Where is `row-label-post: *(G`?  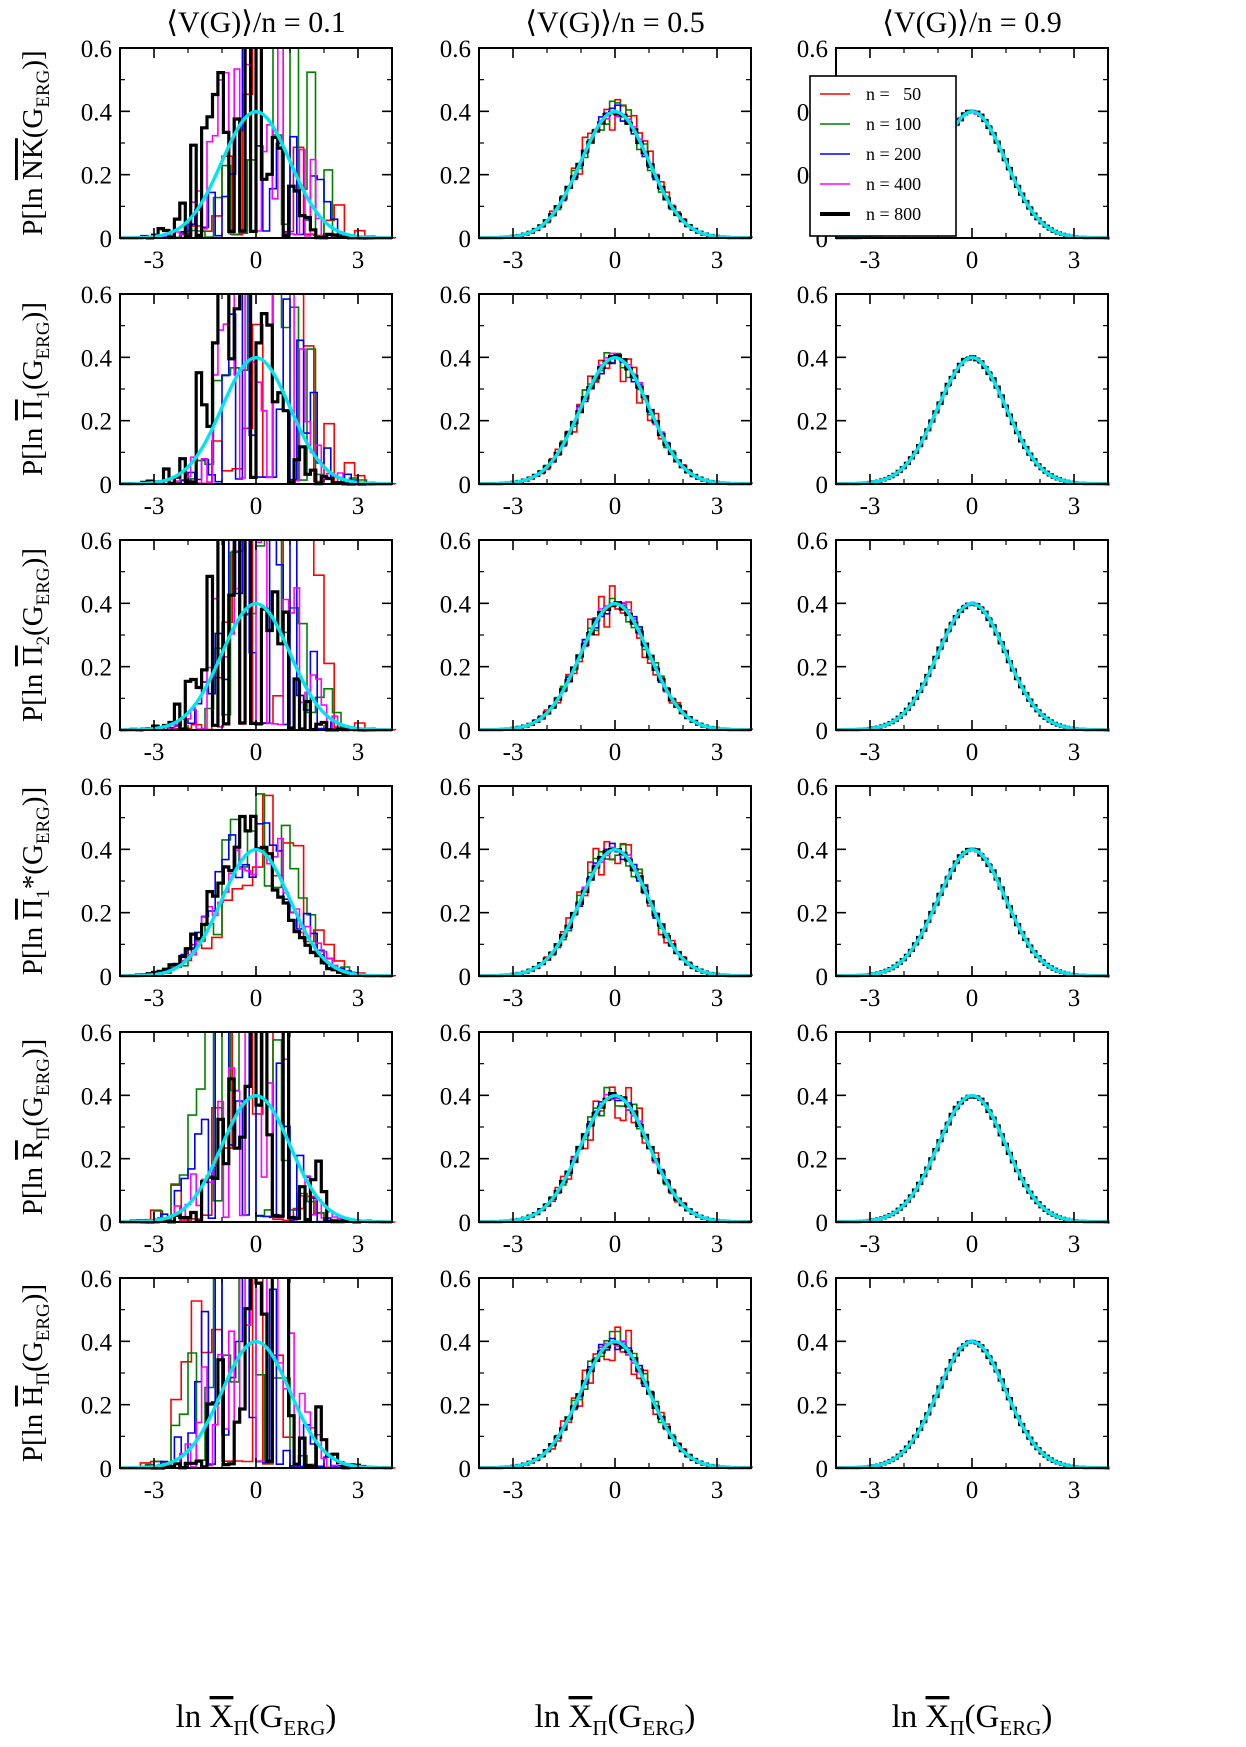 row-label-post: *(G is located at coordinates (33, 866).